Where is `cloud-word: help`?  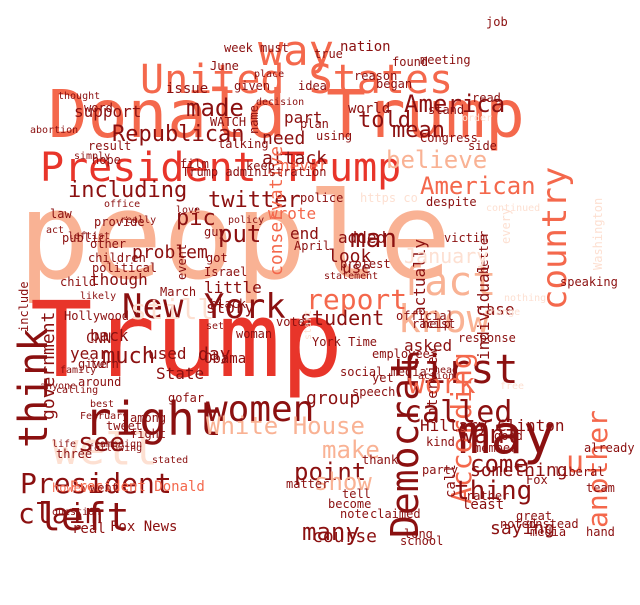
cloud-word: help is located at coordinates (436, 324).